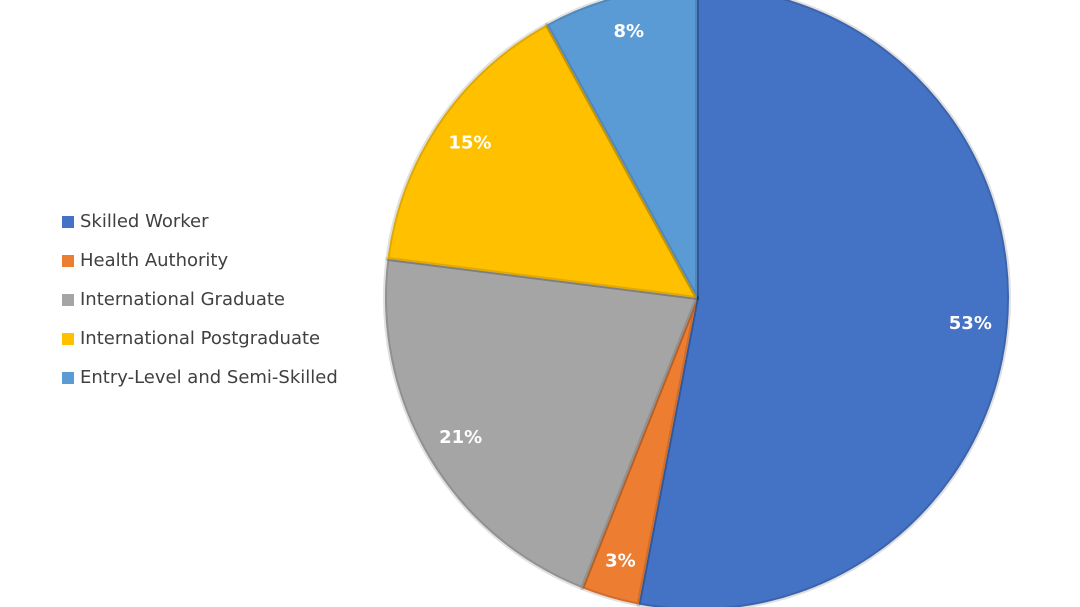  Describe the element at coordinates (144, 221) in the screenshot. I see `legend-text: Skilled Worker` at that location.